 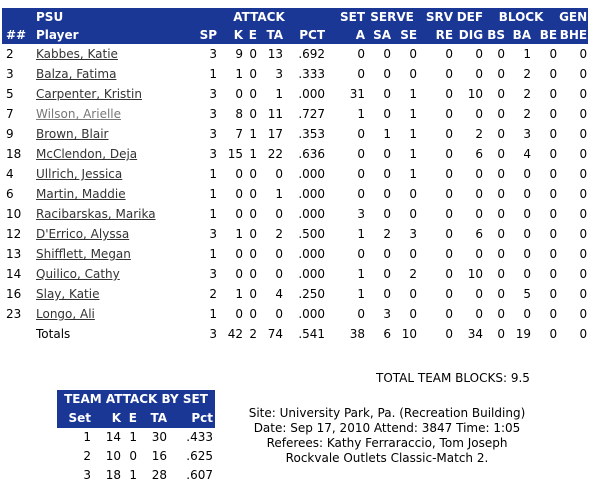 I want to click on totals-label: Totals, so click(x=53, y=334).